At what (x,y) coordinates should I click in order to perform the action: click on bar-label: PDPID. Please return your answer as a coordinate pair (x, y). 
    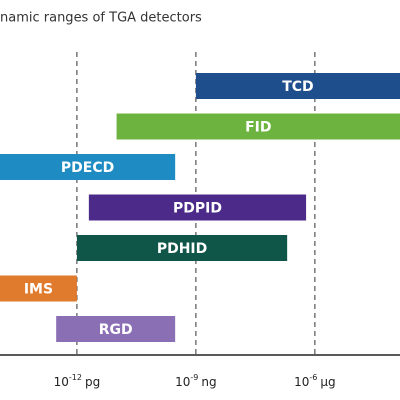
    Looking at the image, I should click on (197, 209).